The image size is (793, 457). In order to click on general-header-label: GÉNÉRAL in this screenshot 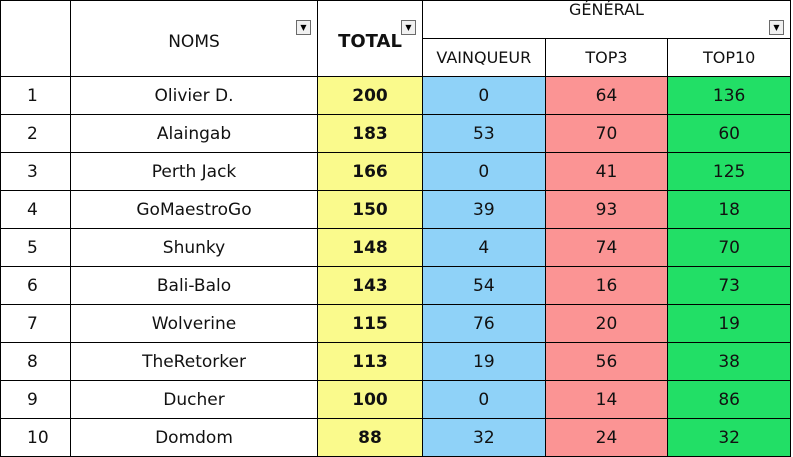, I will do `click(606, 9)`.